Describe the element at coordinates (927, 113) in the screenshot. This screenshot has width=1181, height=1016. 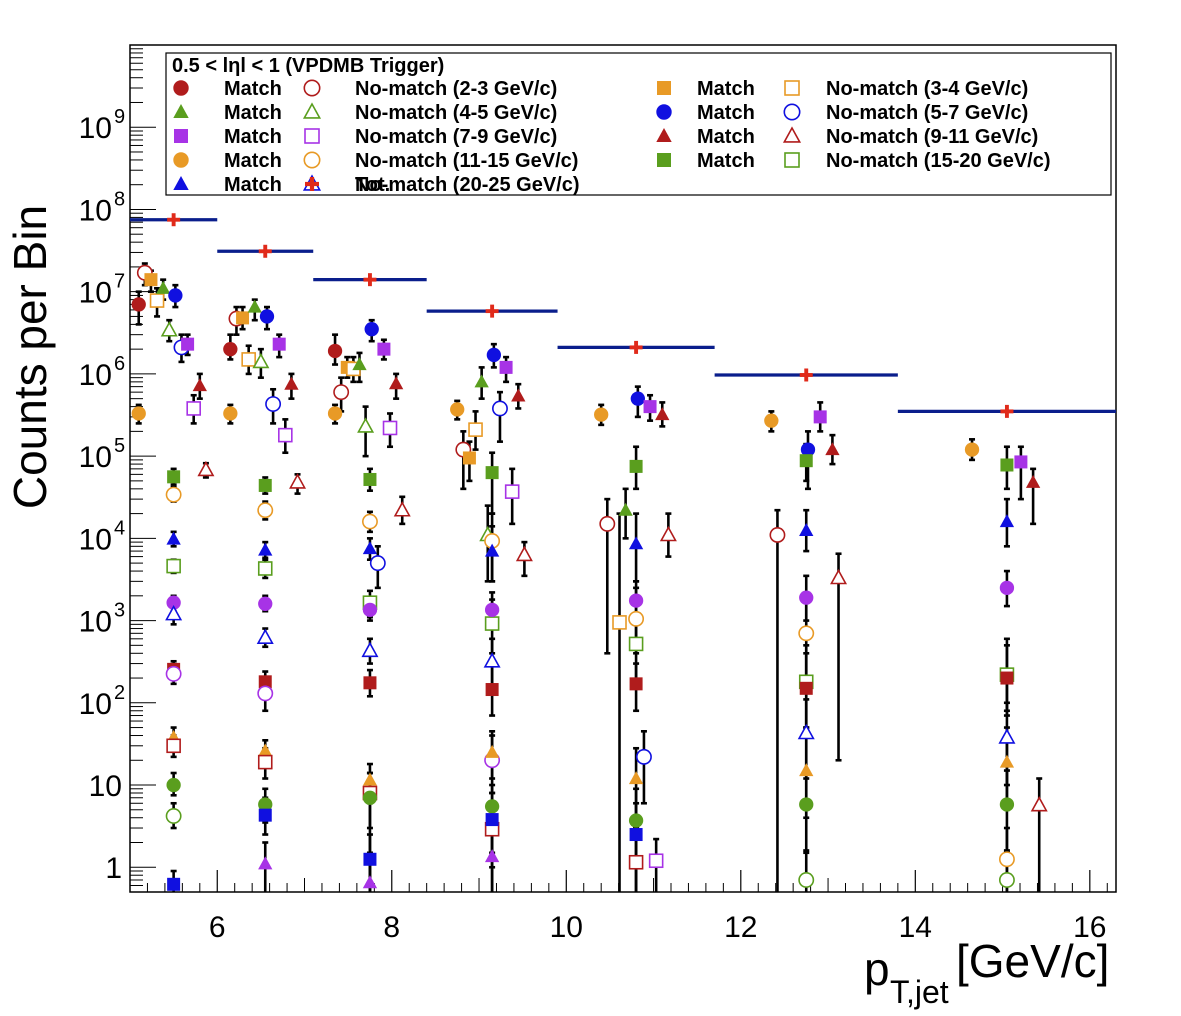
I see `legend-entry-label: No-match (5-7 GeV/c)` at that location.